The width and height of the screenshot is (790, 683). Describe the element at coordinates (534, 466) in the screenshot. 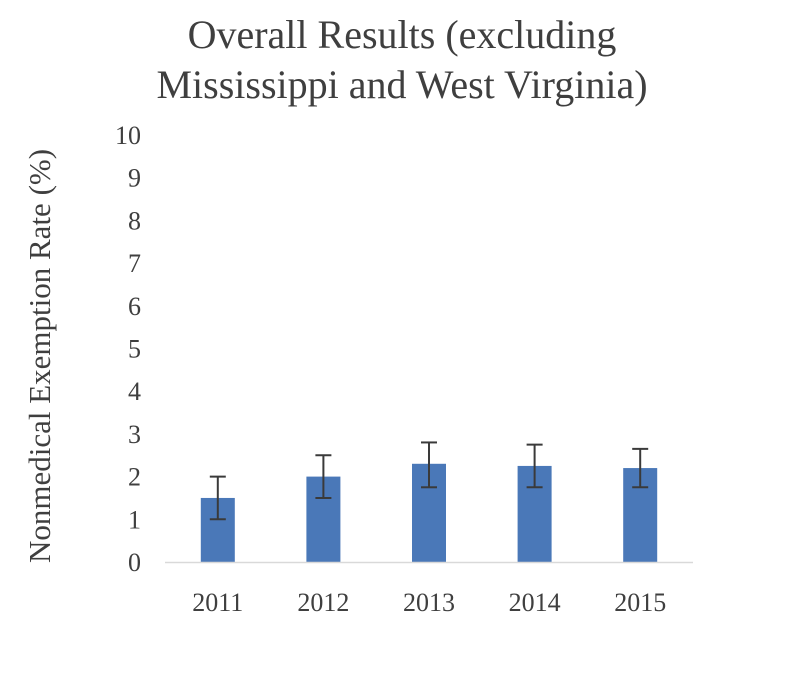

I see `error-bar-2014` at that location.